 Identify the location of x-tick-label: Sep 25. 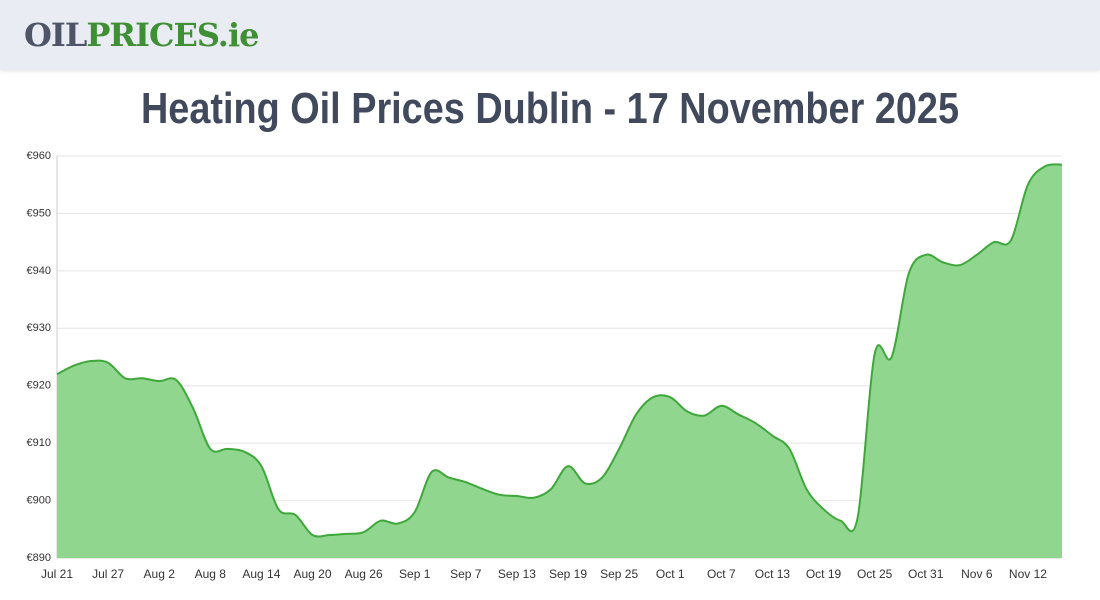
(619, 574).